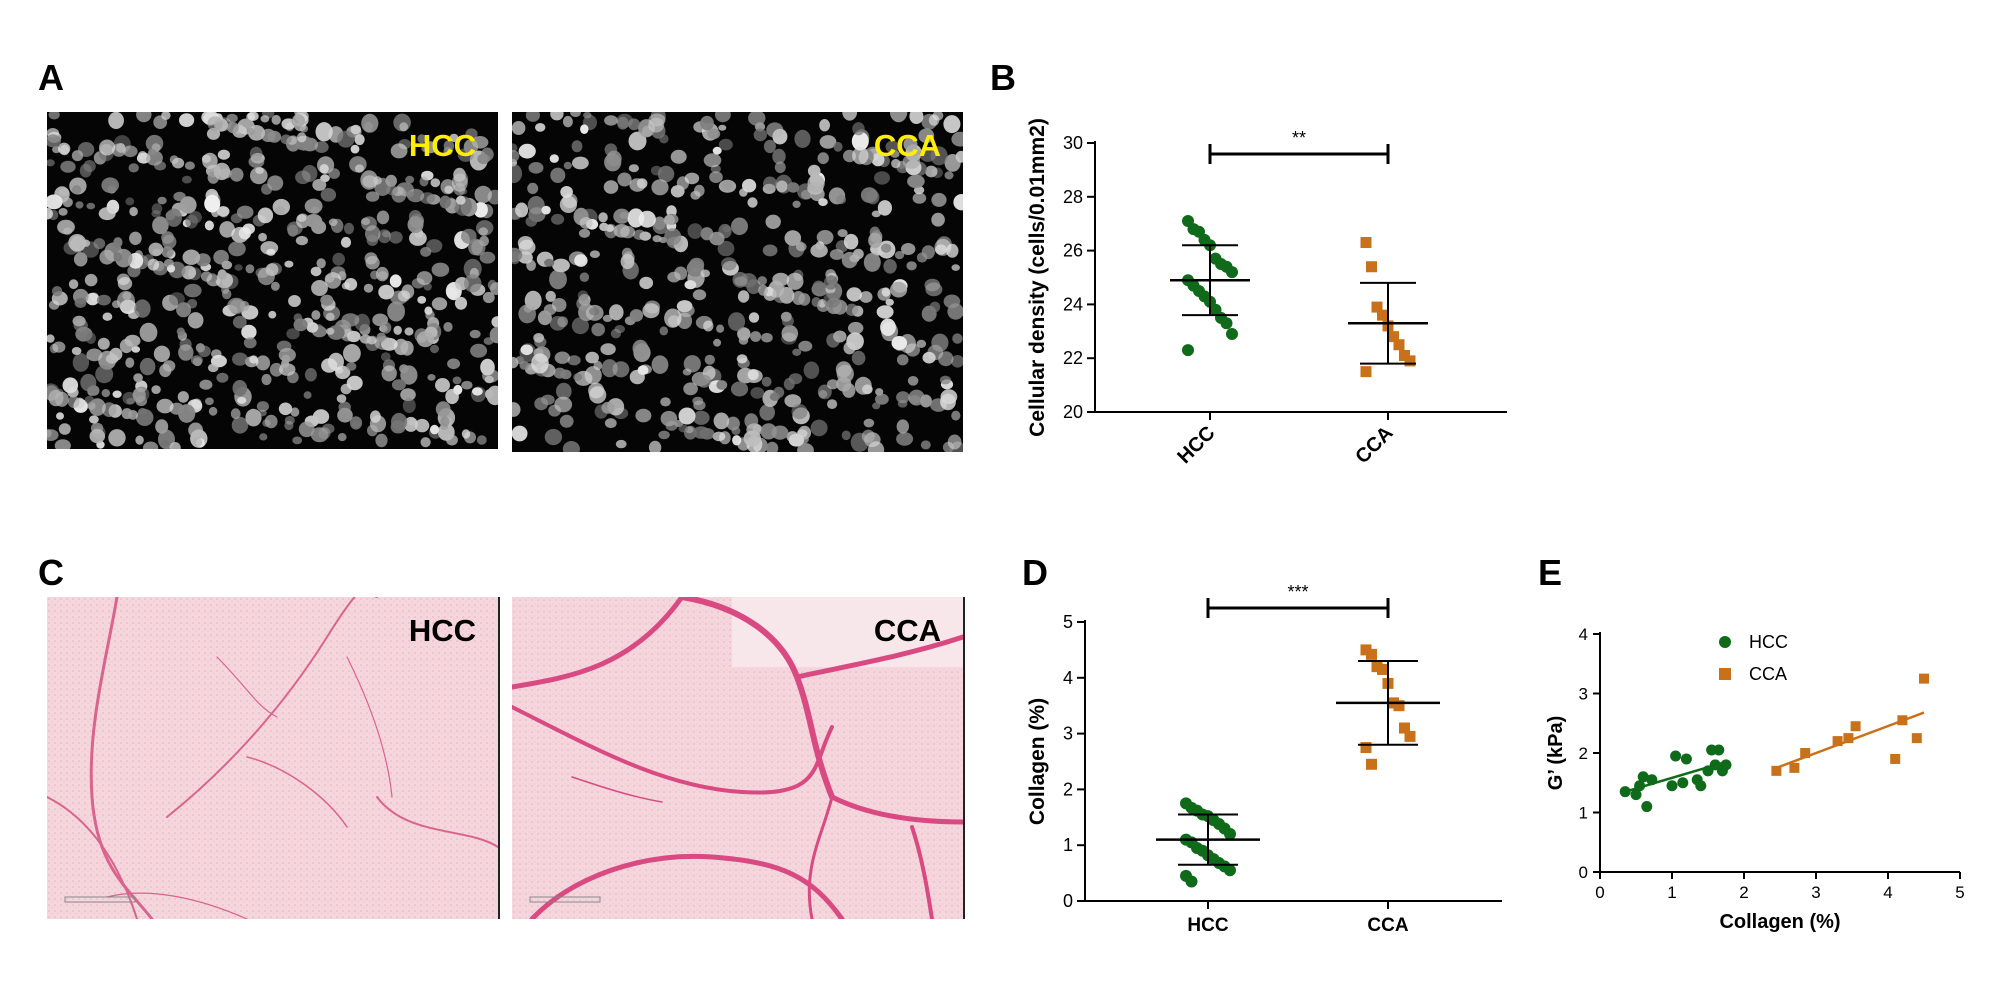  I want to click on significance-stars: **, so click(1299, 138).